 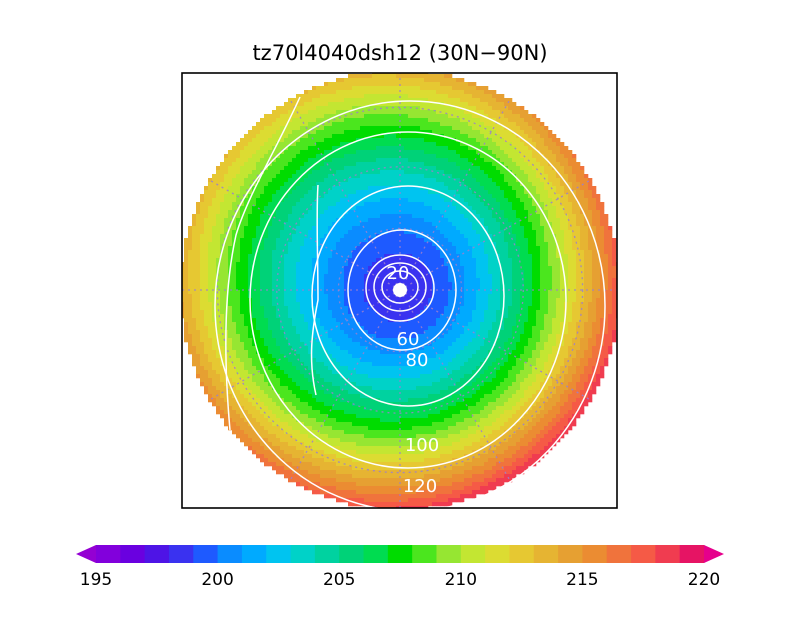 I want to click on colorbar-tick-label: 200, so click(x=217, y=580).